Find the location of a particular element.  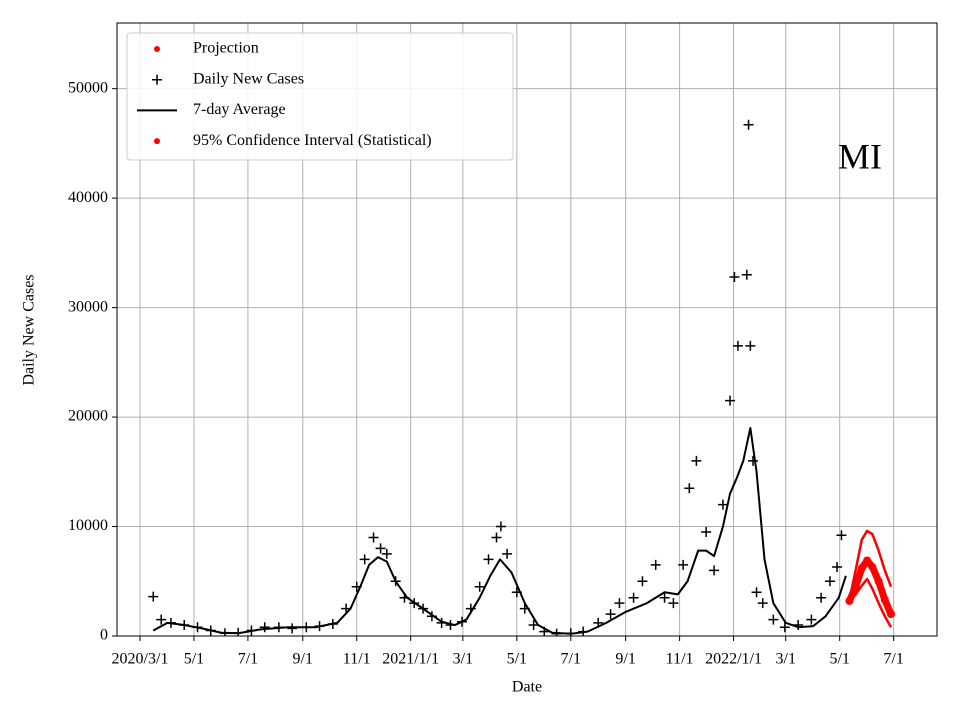

legend-label: Daily New Cases is located at coordinates (248, 78).